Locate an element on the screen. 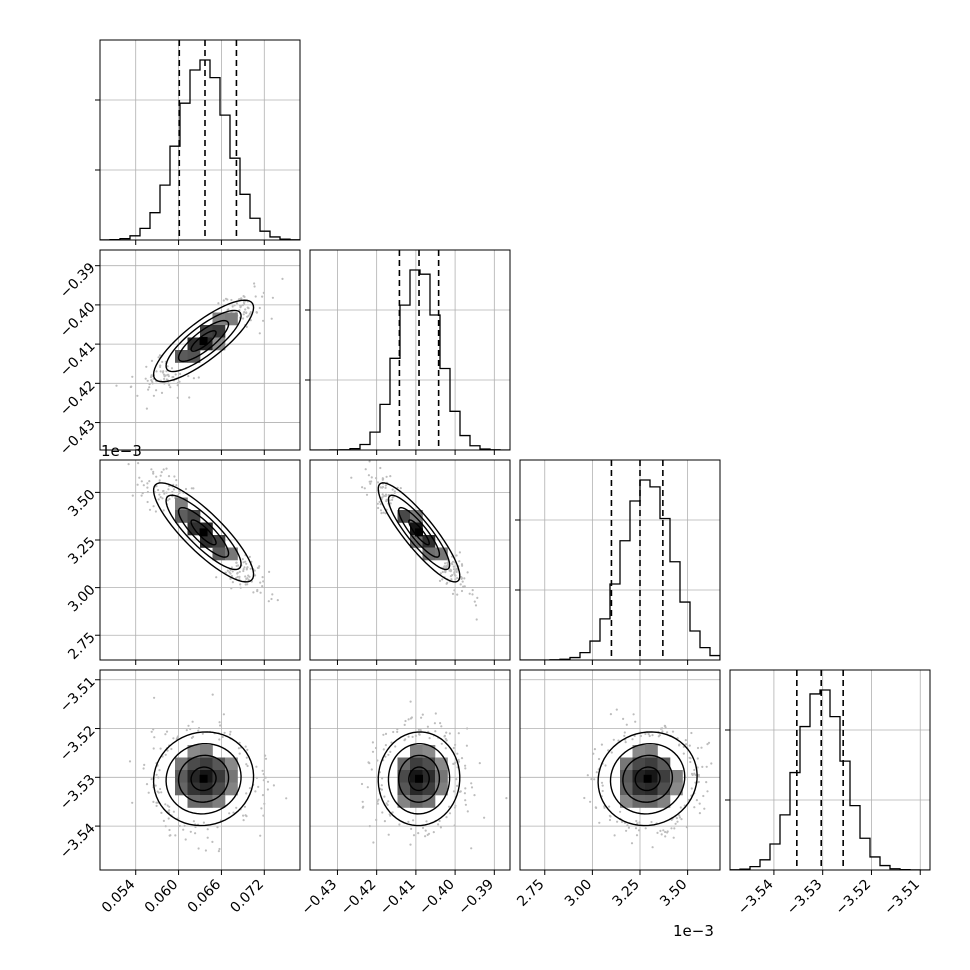  x-tick-label: 0.060 is located at coordinates (162, 897).